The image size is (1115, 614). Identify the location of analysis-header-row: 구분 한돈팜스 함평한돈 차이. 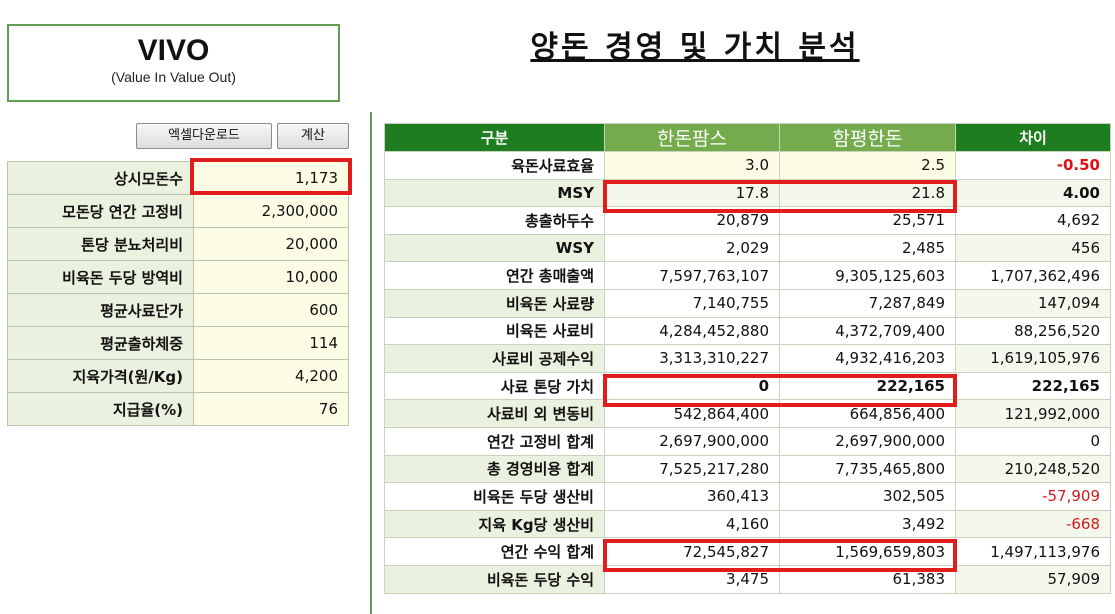
(747, 137).